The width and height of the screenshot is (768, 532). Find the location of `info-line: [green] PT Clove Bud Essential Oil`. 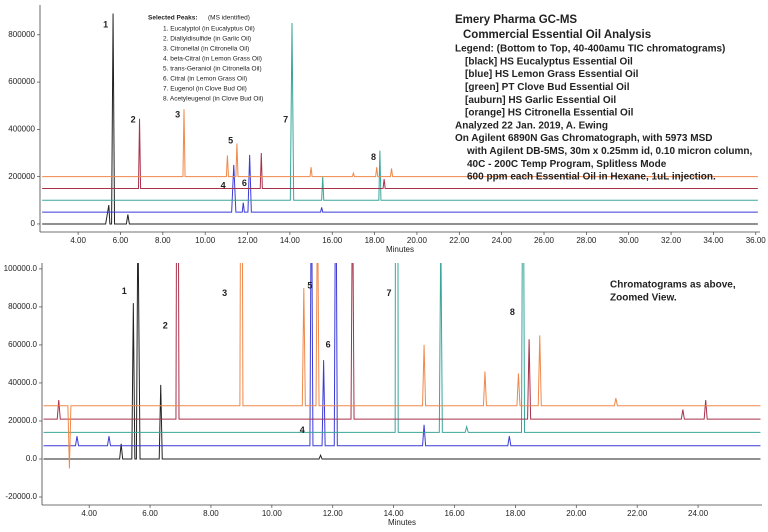

info-line: [green] PT Clove Bud Essential Oil is located at coordinates (547, 87).